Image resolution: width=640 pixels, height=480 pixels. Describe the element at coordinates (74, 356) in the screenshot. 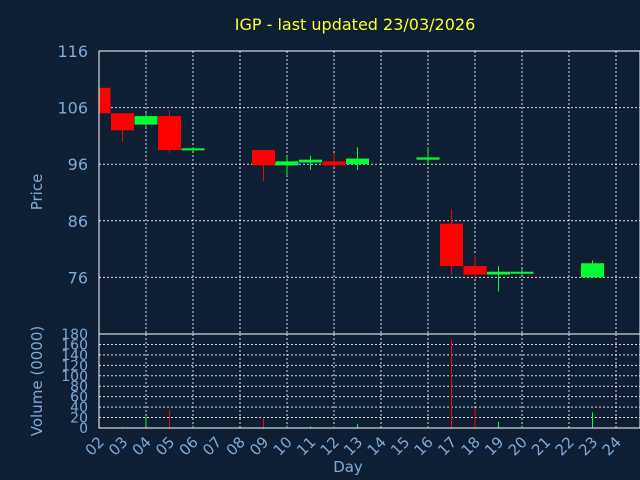

I see `volume-tick-label: 140` at that location.